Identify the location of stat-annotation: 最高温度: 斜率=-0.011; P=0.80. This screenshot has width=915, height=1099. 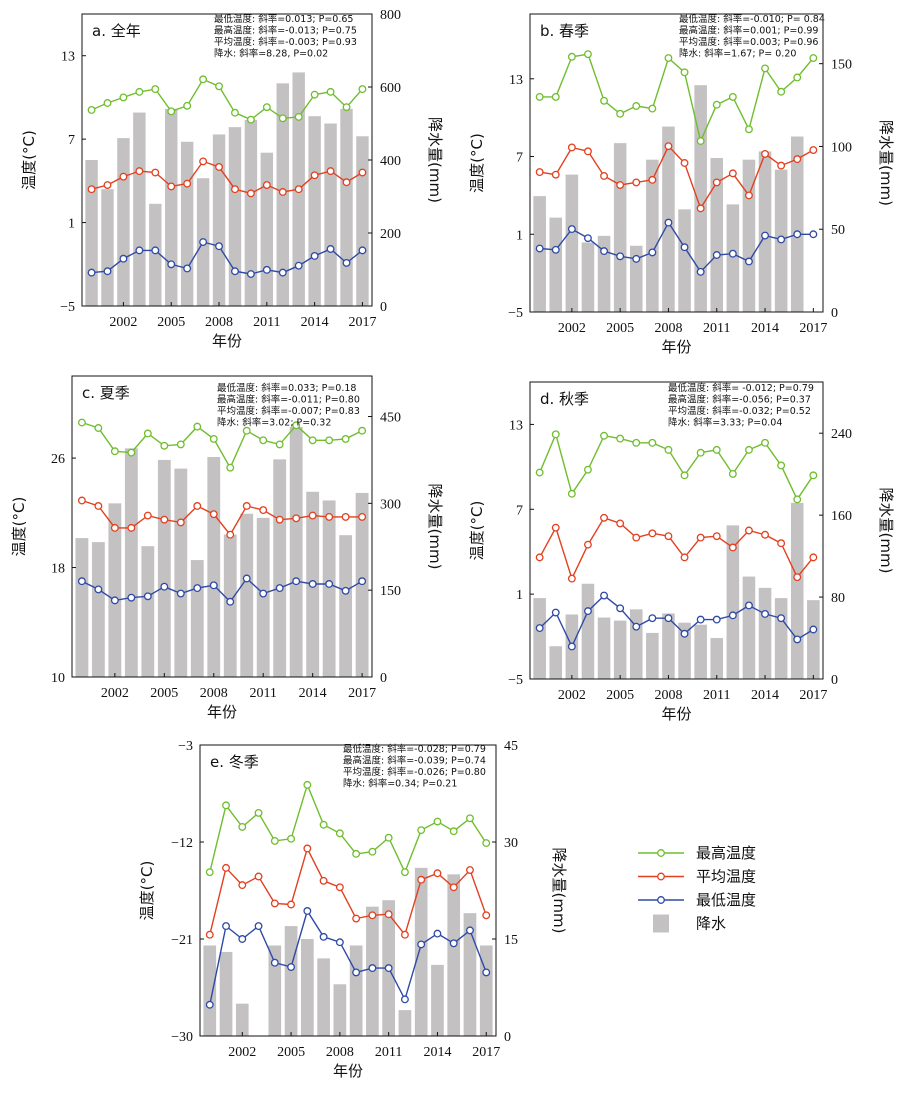
(288, 400).